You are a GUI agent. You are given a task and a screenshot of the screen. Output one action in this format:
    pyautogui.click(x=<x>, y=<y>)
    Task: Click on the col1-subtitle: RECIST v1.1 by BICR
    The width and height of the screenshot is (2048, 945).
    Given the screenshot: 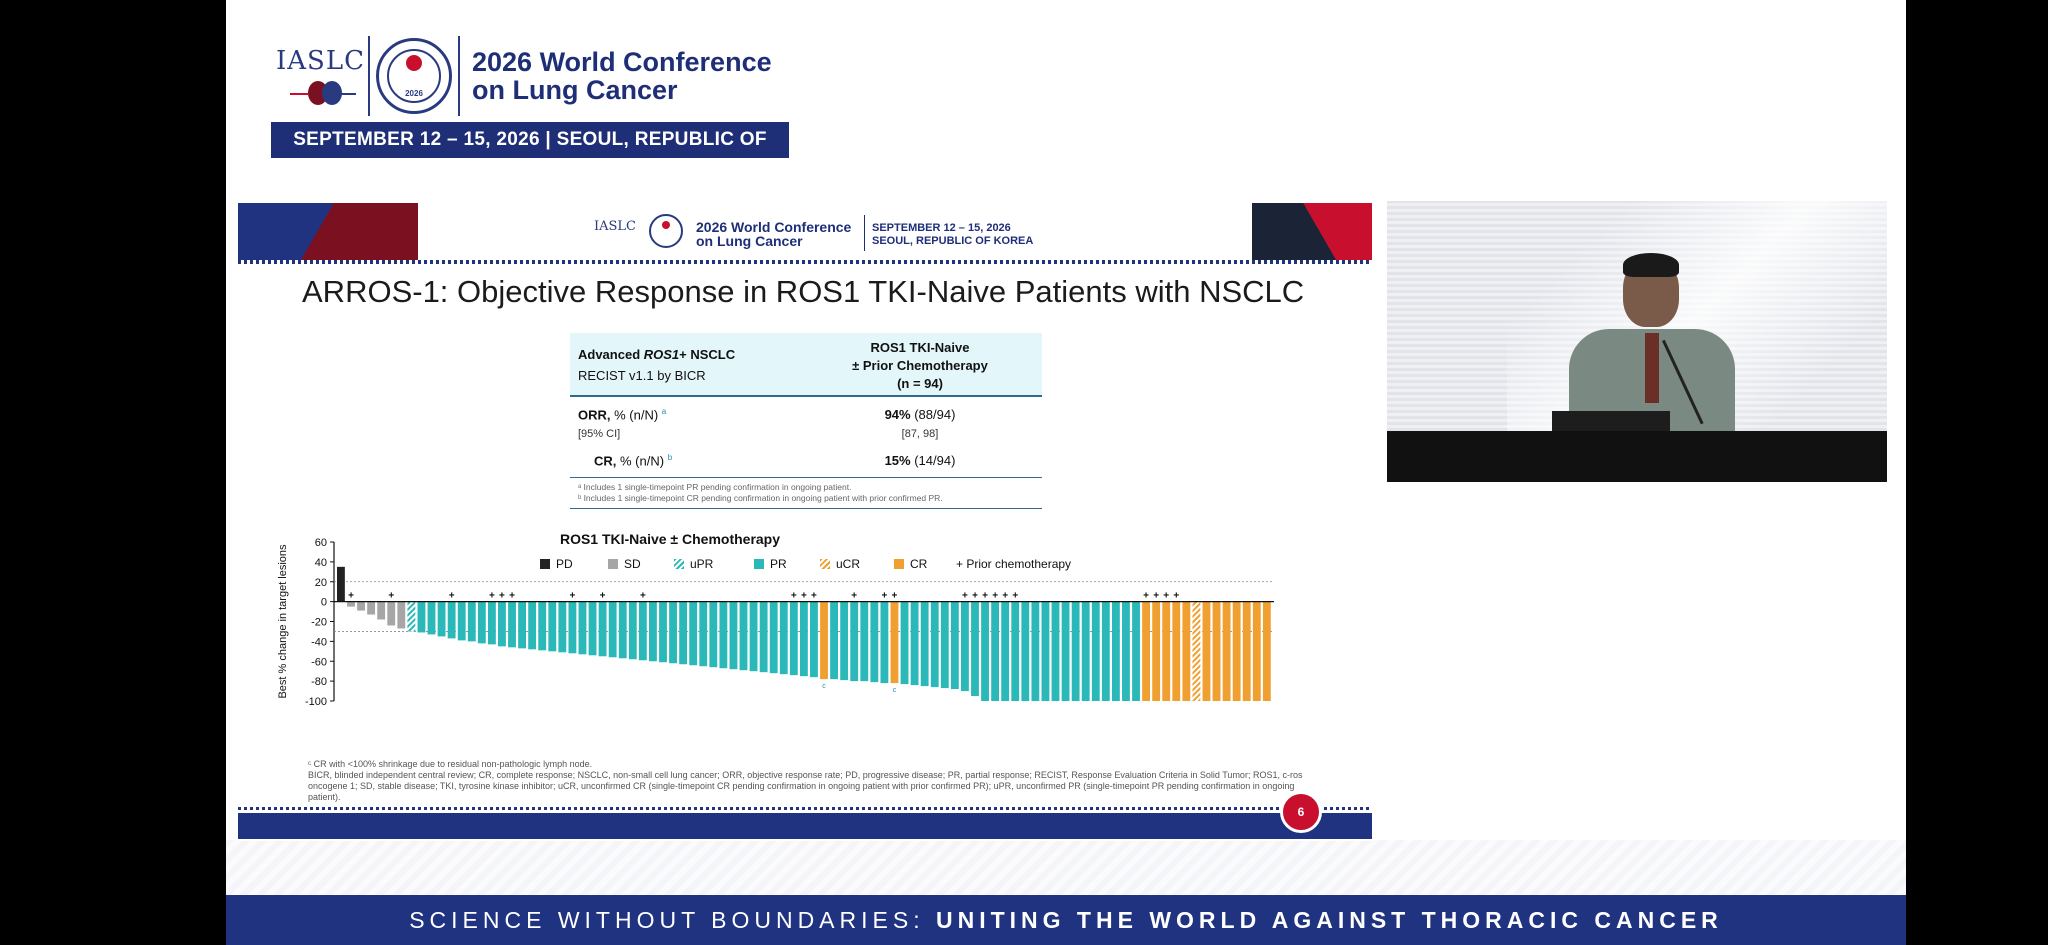 What is the action you would take?
    pyautogui.click(x=642, y=375)
    